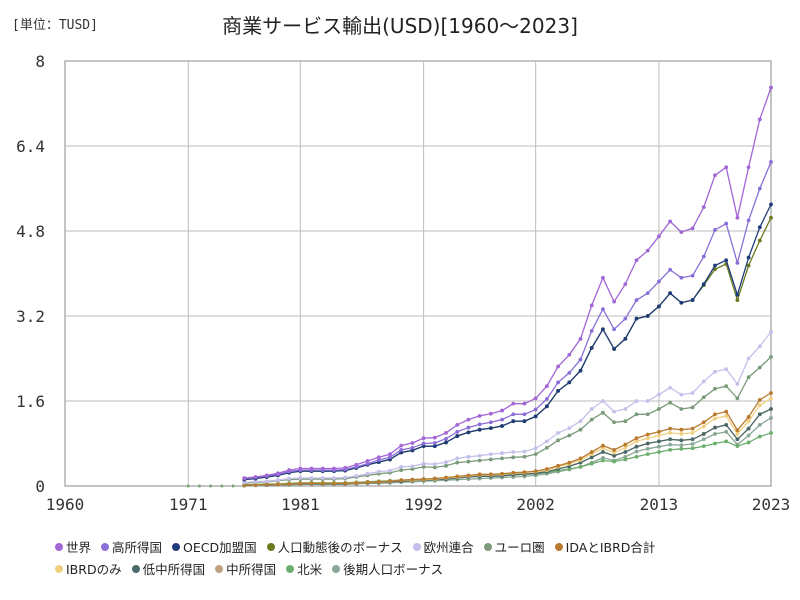 This screenshot has height=600, width=800. Describe the element at coordinates (188, 504) in the screenshot. I see `x-tick-label: 1971` at that location.